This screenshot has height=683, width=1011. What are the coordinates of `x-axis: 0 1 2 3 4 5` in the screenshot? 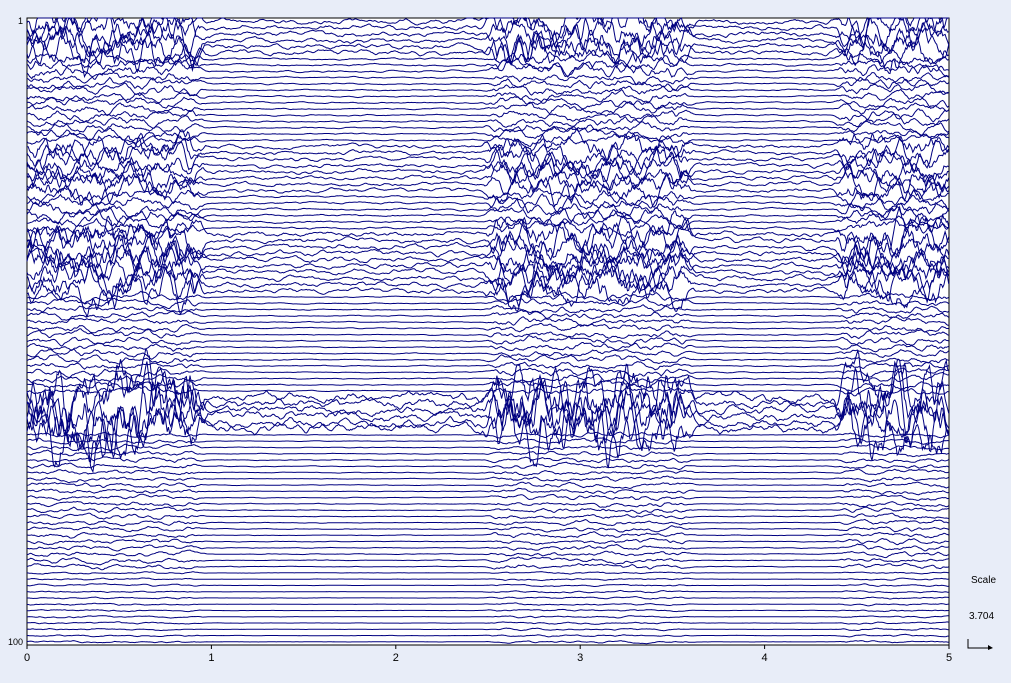 It's located at (488, 654).